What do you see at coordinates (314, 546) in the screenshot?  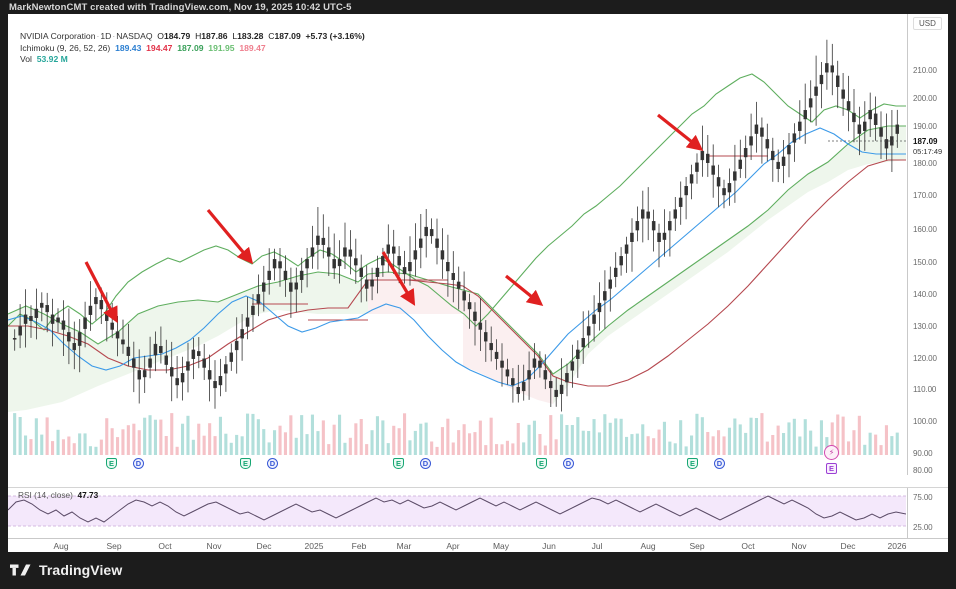 I see `time-tick: 2025` at bounding box center [314, 546].